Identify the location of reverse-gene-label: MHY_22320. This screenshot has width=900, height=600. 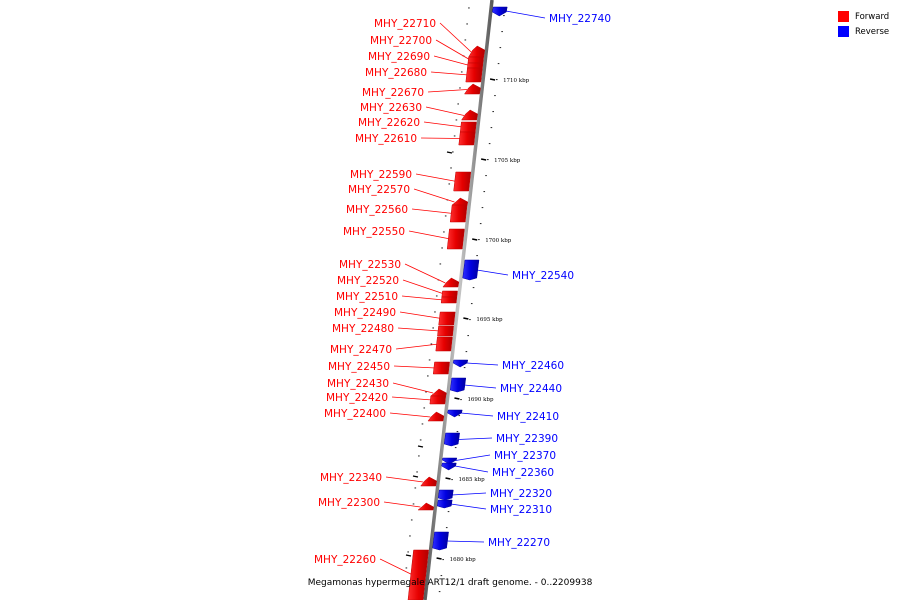
(521, 494).